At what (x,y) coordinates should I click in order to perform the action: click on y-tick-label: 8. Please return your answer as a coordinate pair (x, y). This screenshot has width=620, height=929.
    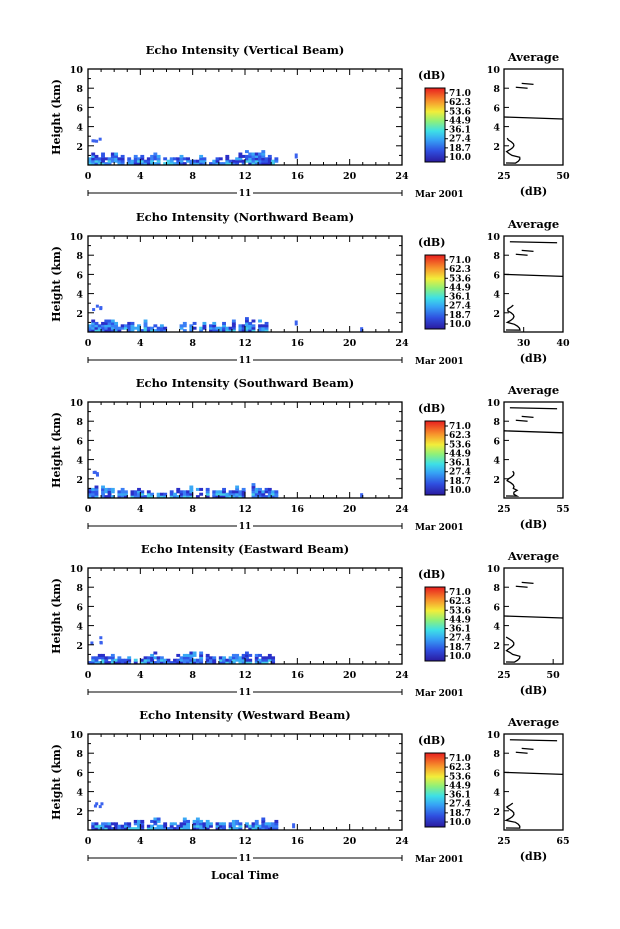
    Looking at the image, I should click on (79, 256).